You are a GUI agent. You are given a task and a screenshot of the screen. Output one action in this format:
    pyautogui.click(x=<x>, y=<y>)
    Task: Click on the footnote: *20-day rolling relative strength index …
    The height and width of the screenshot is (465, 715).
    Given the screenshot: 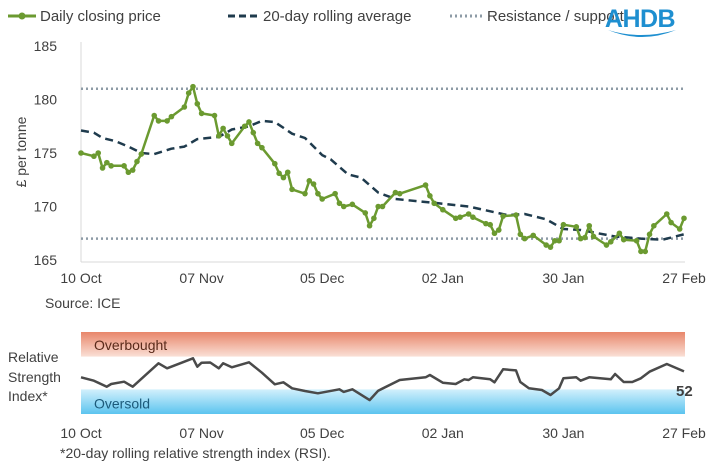 What is the action you would take?
    pyautogui.click(x=195, y=453)
    